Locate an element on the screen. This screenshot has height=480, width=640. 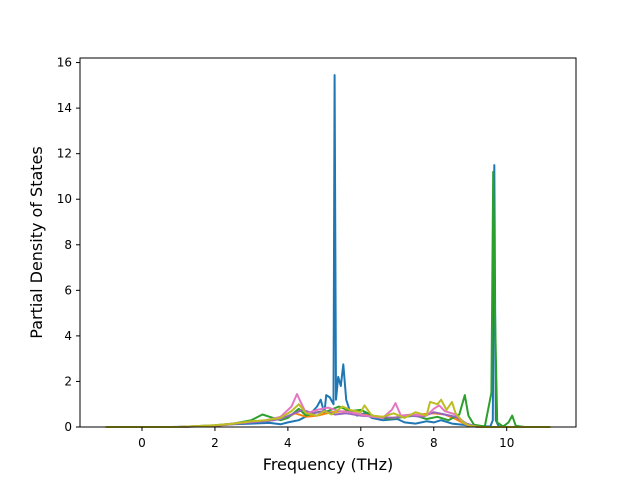
y-tick-label: 6 is located at coordinates (68, 290).